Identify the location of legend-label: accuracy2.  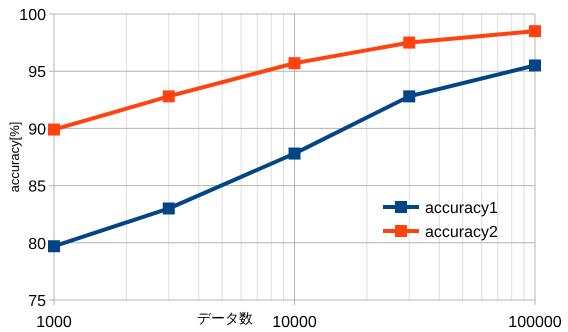
(461, 232).